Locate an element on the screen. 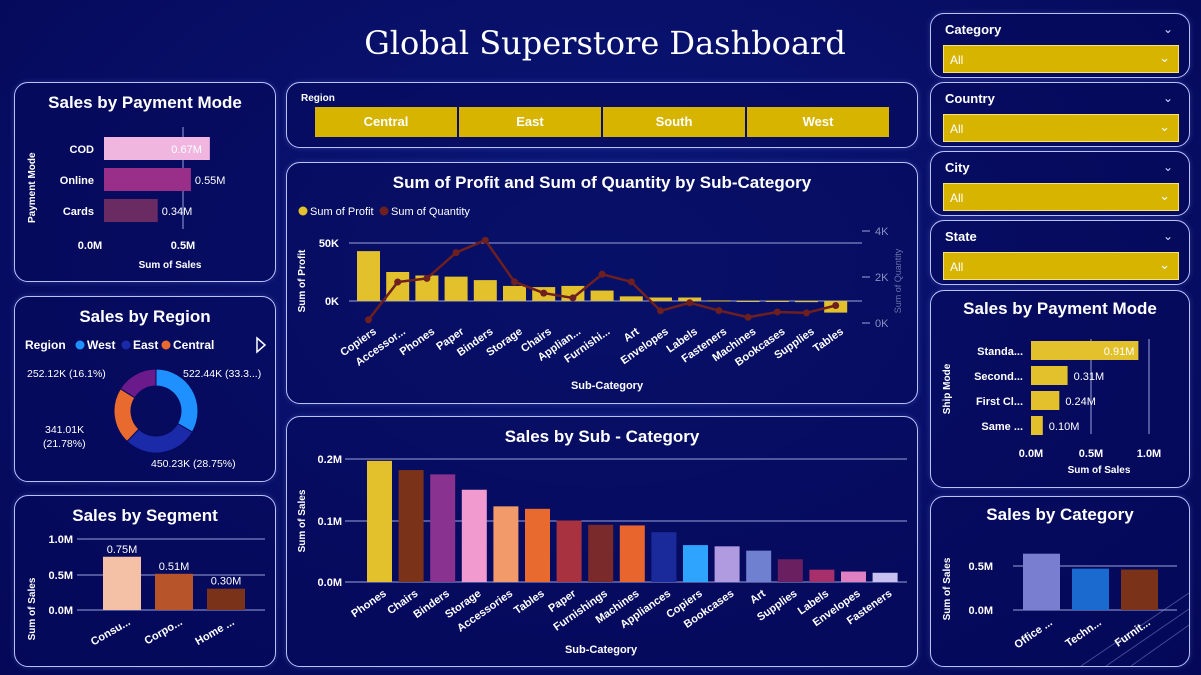 The width and height of the screenshot is (1201, 675). slicer-title: City is located at coordinates (957, 167).